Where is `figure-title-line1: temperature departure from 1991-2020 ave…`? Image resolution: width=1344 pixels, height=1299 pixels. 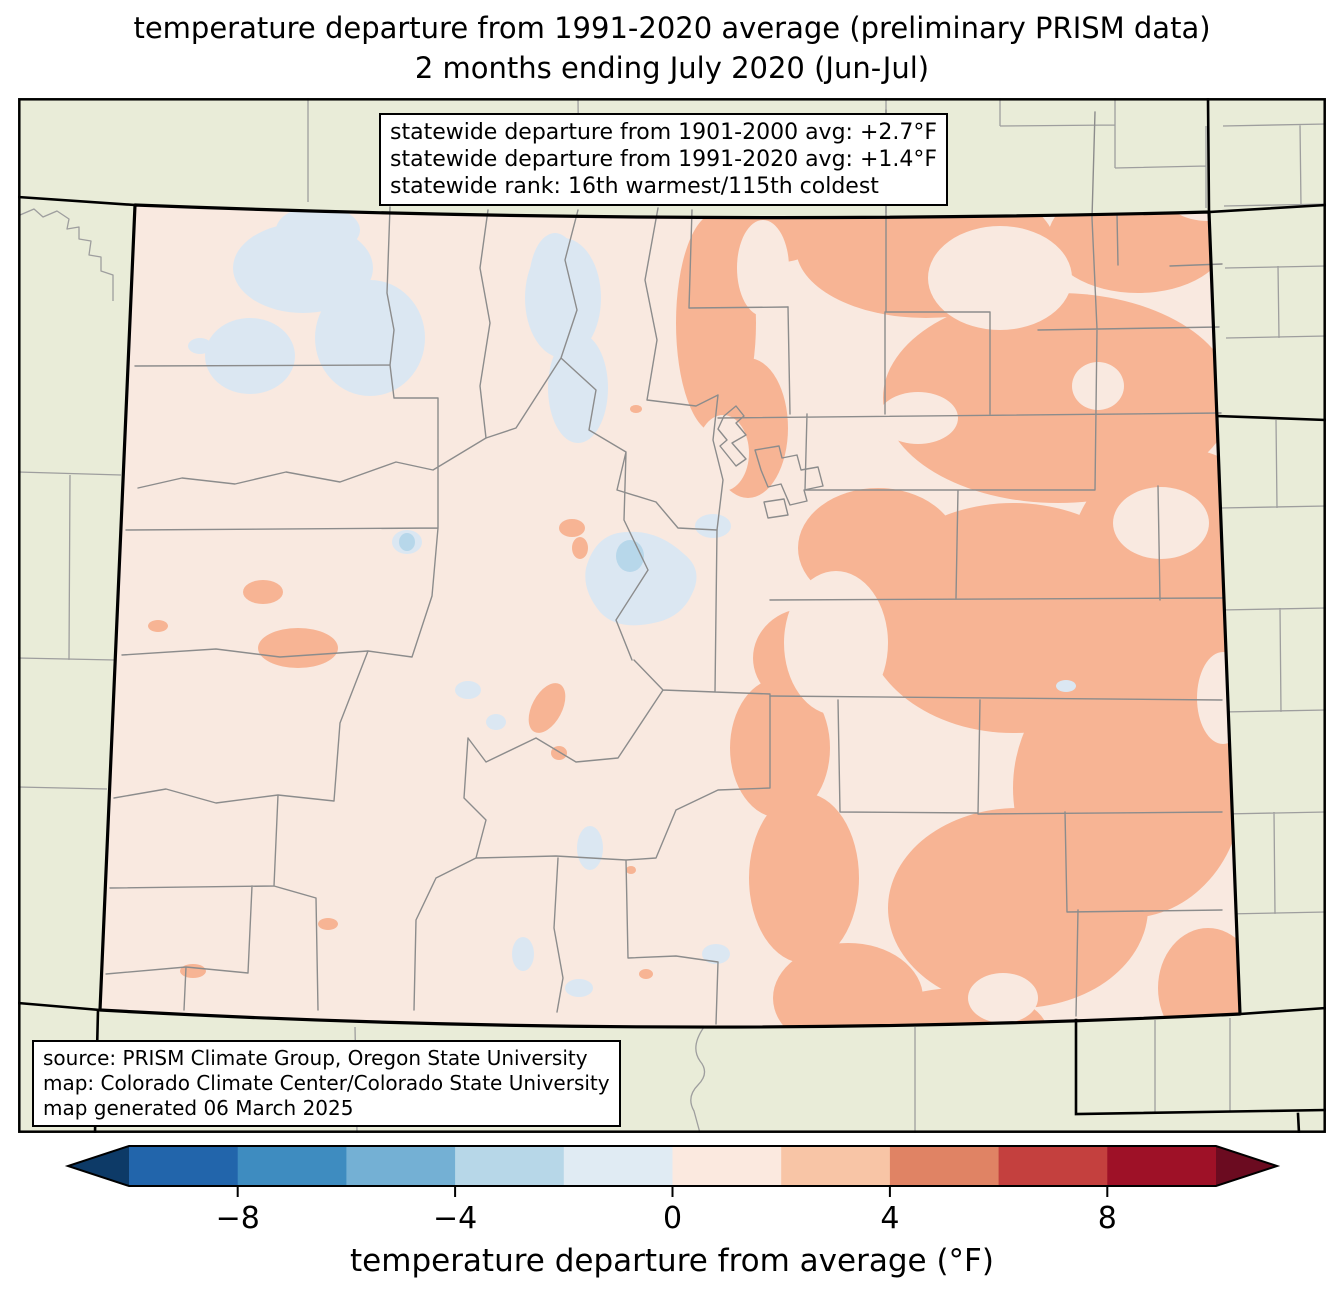
figure-title-line1: temperature departure from 1991-2020 ave… is located at coordinates (672, 28).